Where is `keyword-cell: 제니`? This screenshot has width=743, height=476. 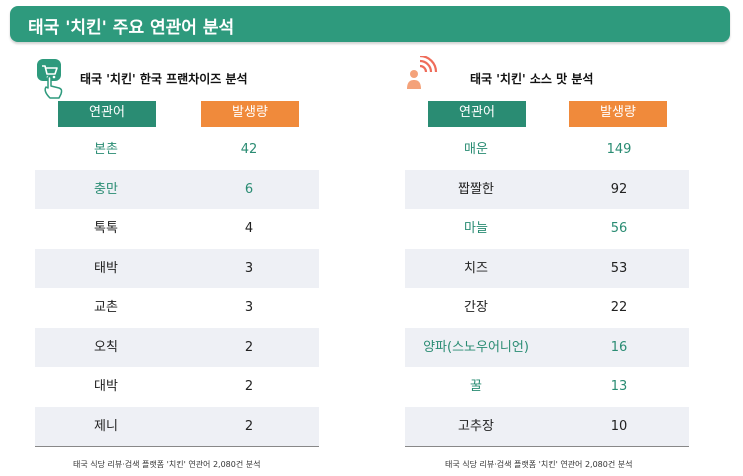 keyword-cell: 제니 is located at coordinates (106, 426).